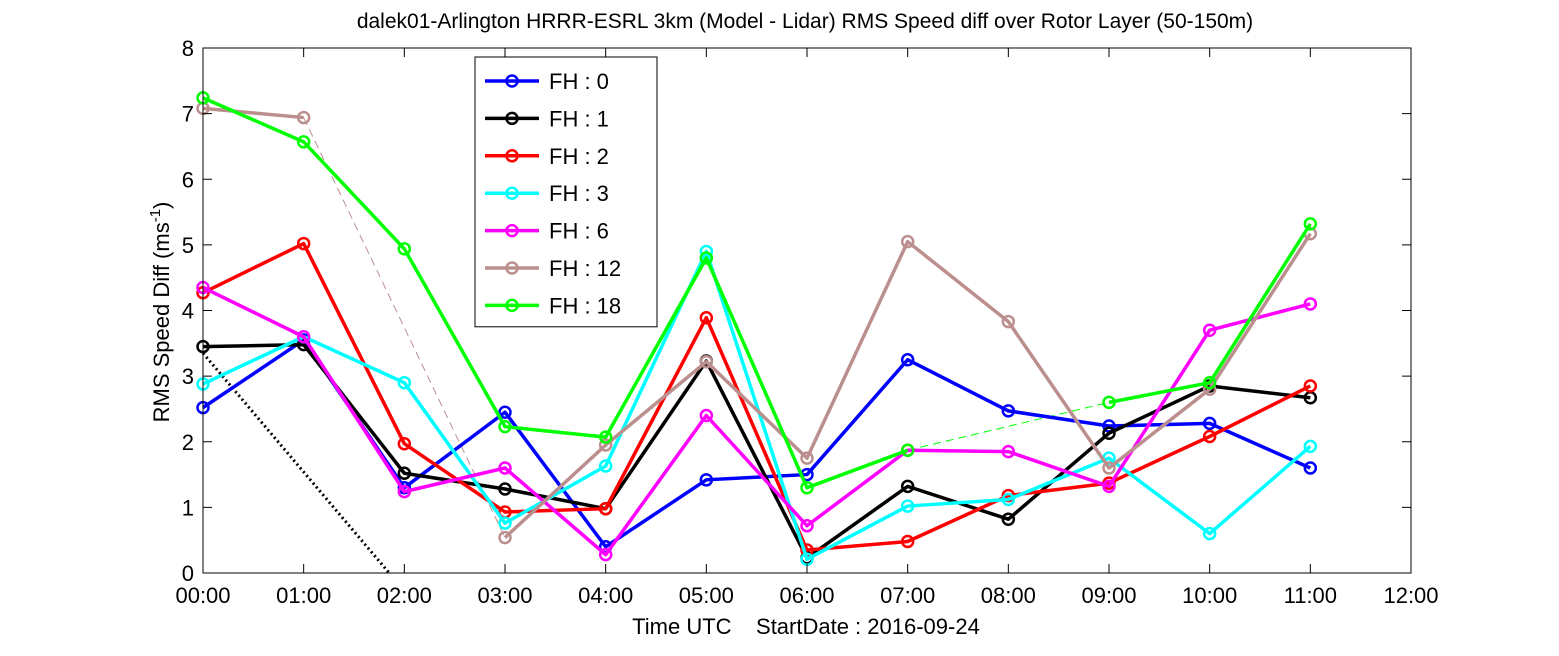  I want to click on y-tick-label: 6, so click(188, 179).